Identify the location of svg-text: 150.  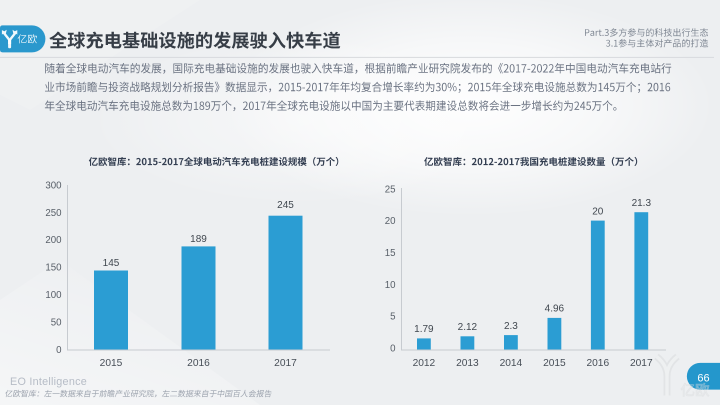
(53, 268).